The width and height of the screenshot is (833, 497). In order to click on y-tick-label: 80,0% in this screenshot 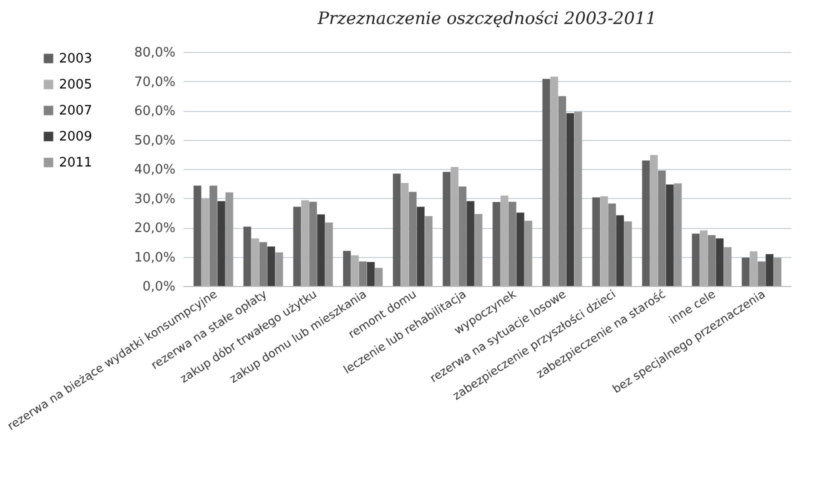, I will do `click(155, 53)`.